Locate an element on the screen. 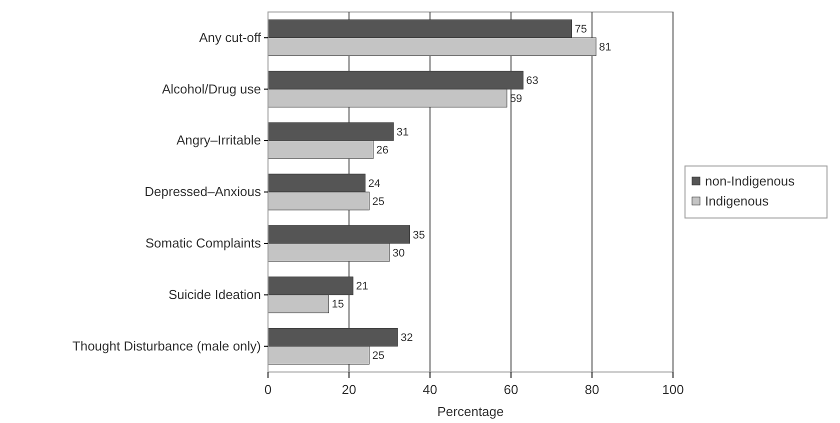 This screenshot has width=840, height=423. y-tick-label: Somatic Complaints is located at coordinates (203, 243).